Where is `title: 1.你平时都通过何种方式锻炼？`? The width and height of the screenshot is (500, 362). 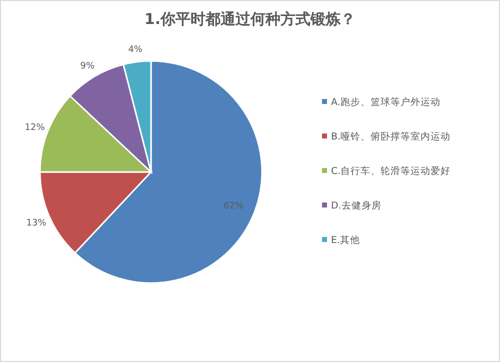
title: 1.你平时都通过何种方式锻炼？ is located at coordinates (250, 19).